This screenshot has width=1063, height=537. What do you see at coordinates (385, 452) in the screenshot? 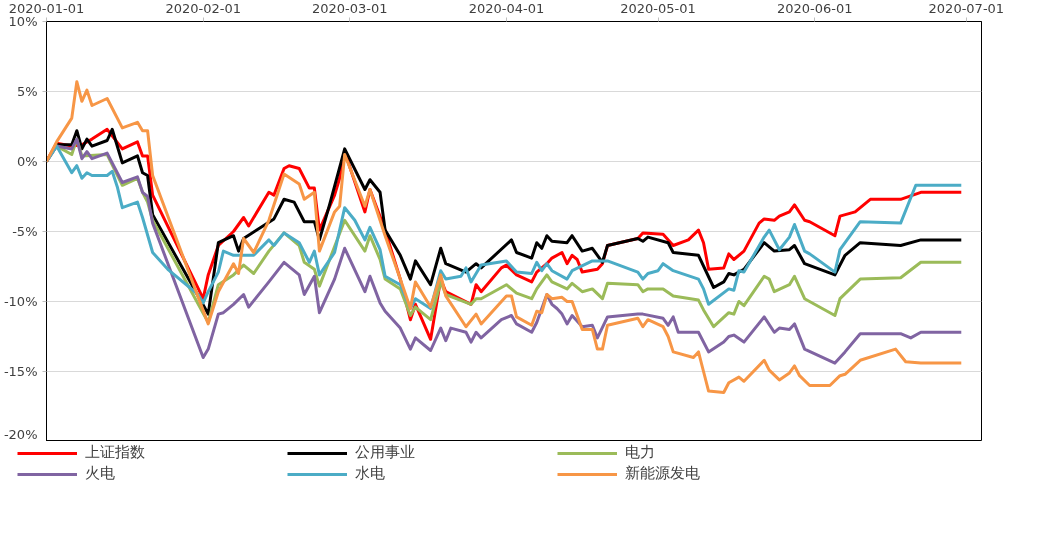
I see `legend-label: 公用事业` at bounding box center [385, 452].